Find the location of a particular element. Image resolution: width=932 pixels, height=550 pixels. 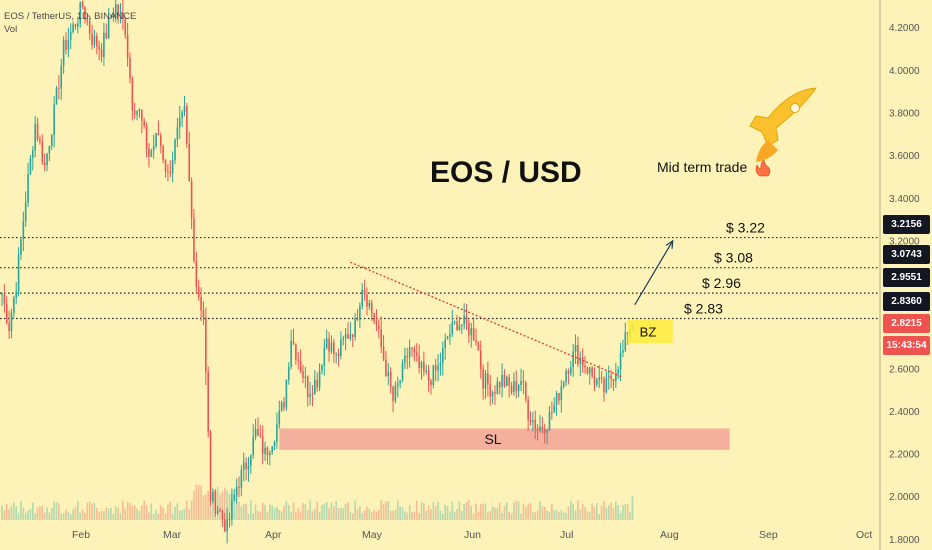

target-arrow is located at coordinates (654, 273).